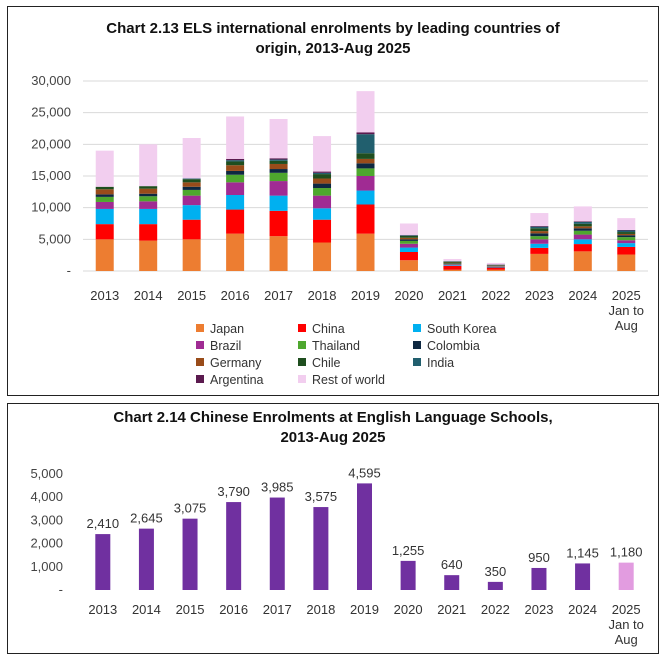  I want to click on legend-item: South Korea, so click(455, 329).